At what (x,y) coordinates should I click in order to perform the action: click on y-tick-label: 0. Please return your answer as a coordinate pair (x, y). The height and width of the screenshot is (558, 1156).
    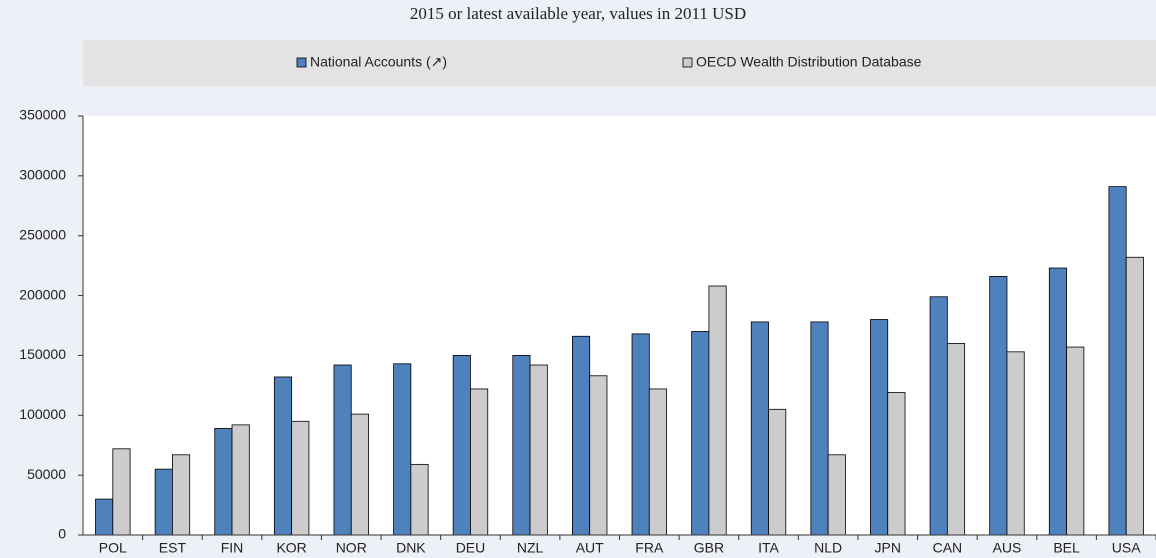
    Looking at the image, I should click on (62, 534).